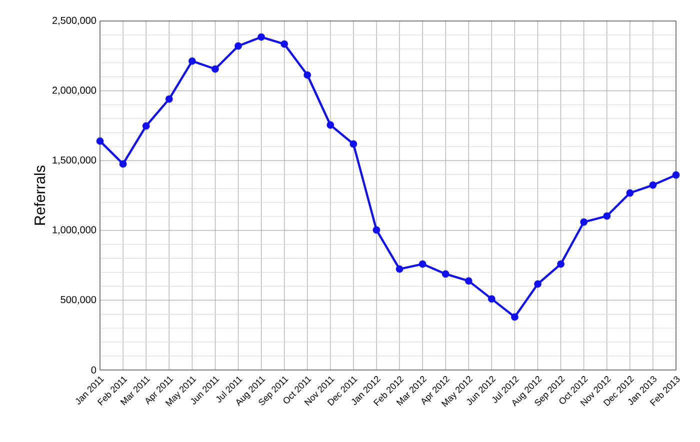  I want to click on y-tick-label: 2,500,000, so click(74, 21).